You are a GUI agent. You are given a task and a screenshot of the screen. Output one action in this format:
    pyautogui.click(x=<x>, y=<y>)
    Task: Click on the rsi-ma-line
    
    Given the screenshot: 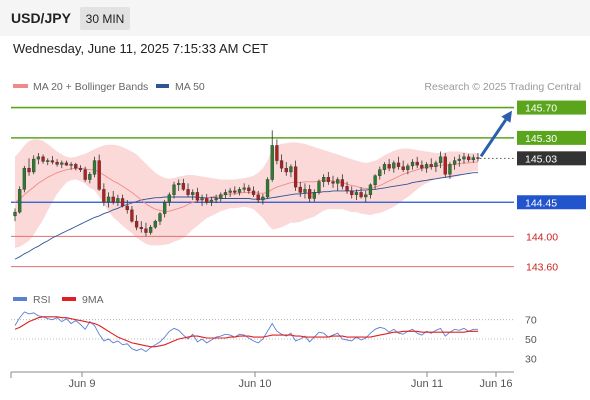 What is the action you would take?
    pyautogui.click(x=246, y=332)
    